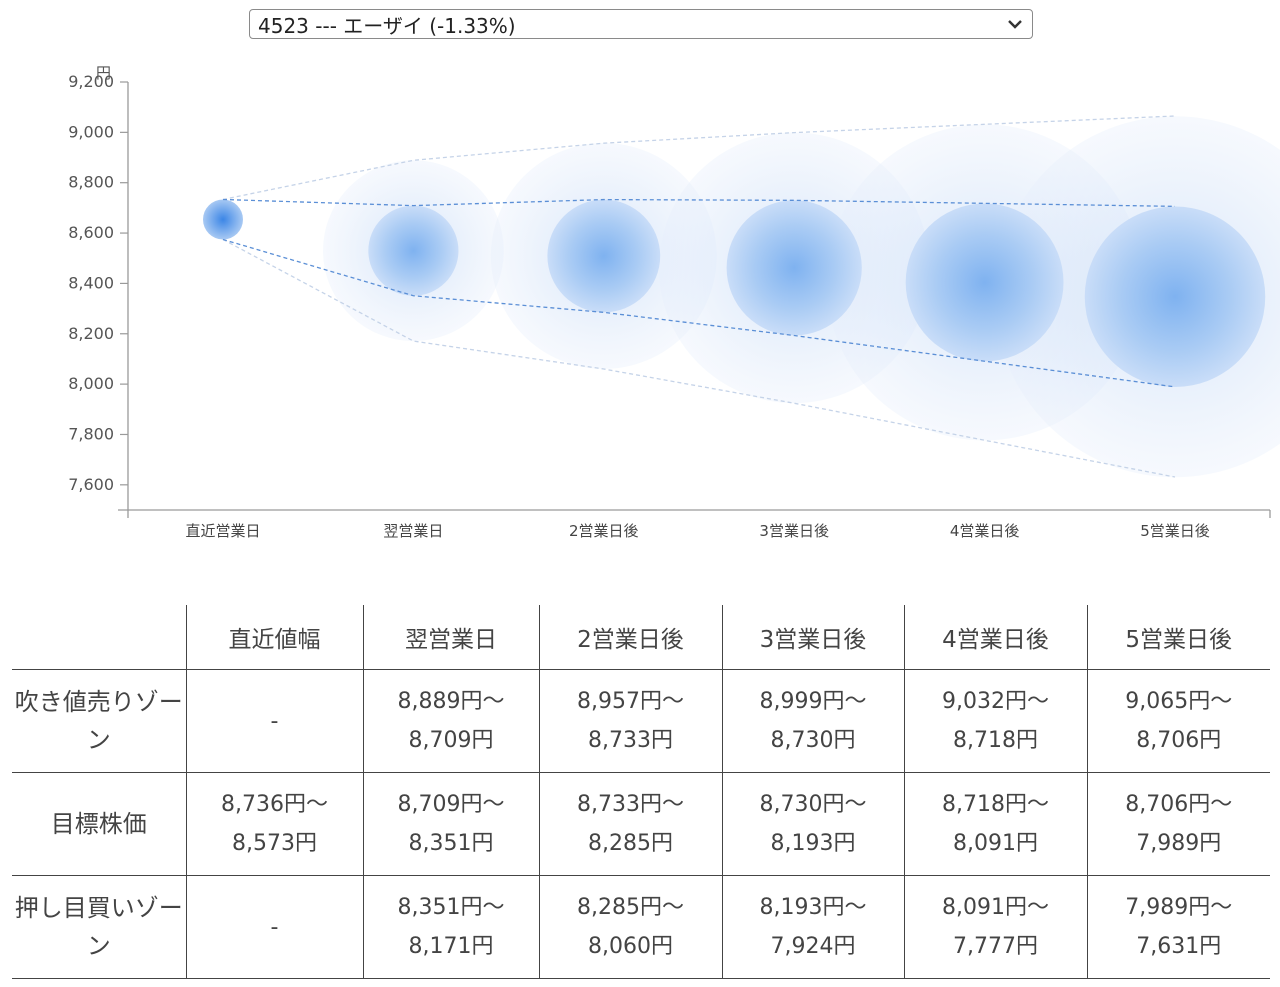  I want to click on cell-lower-value: 7,777円, so click(995, 946).